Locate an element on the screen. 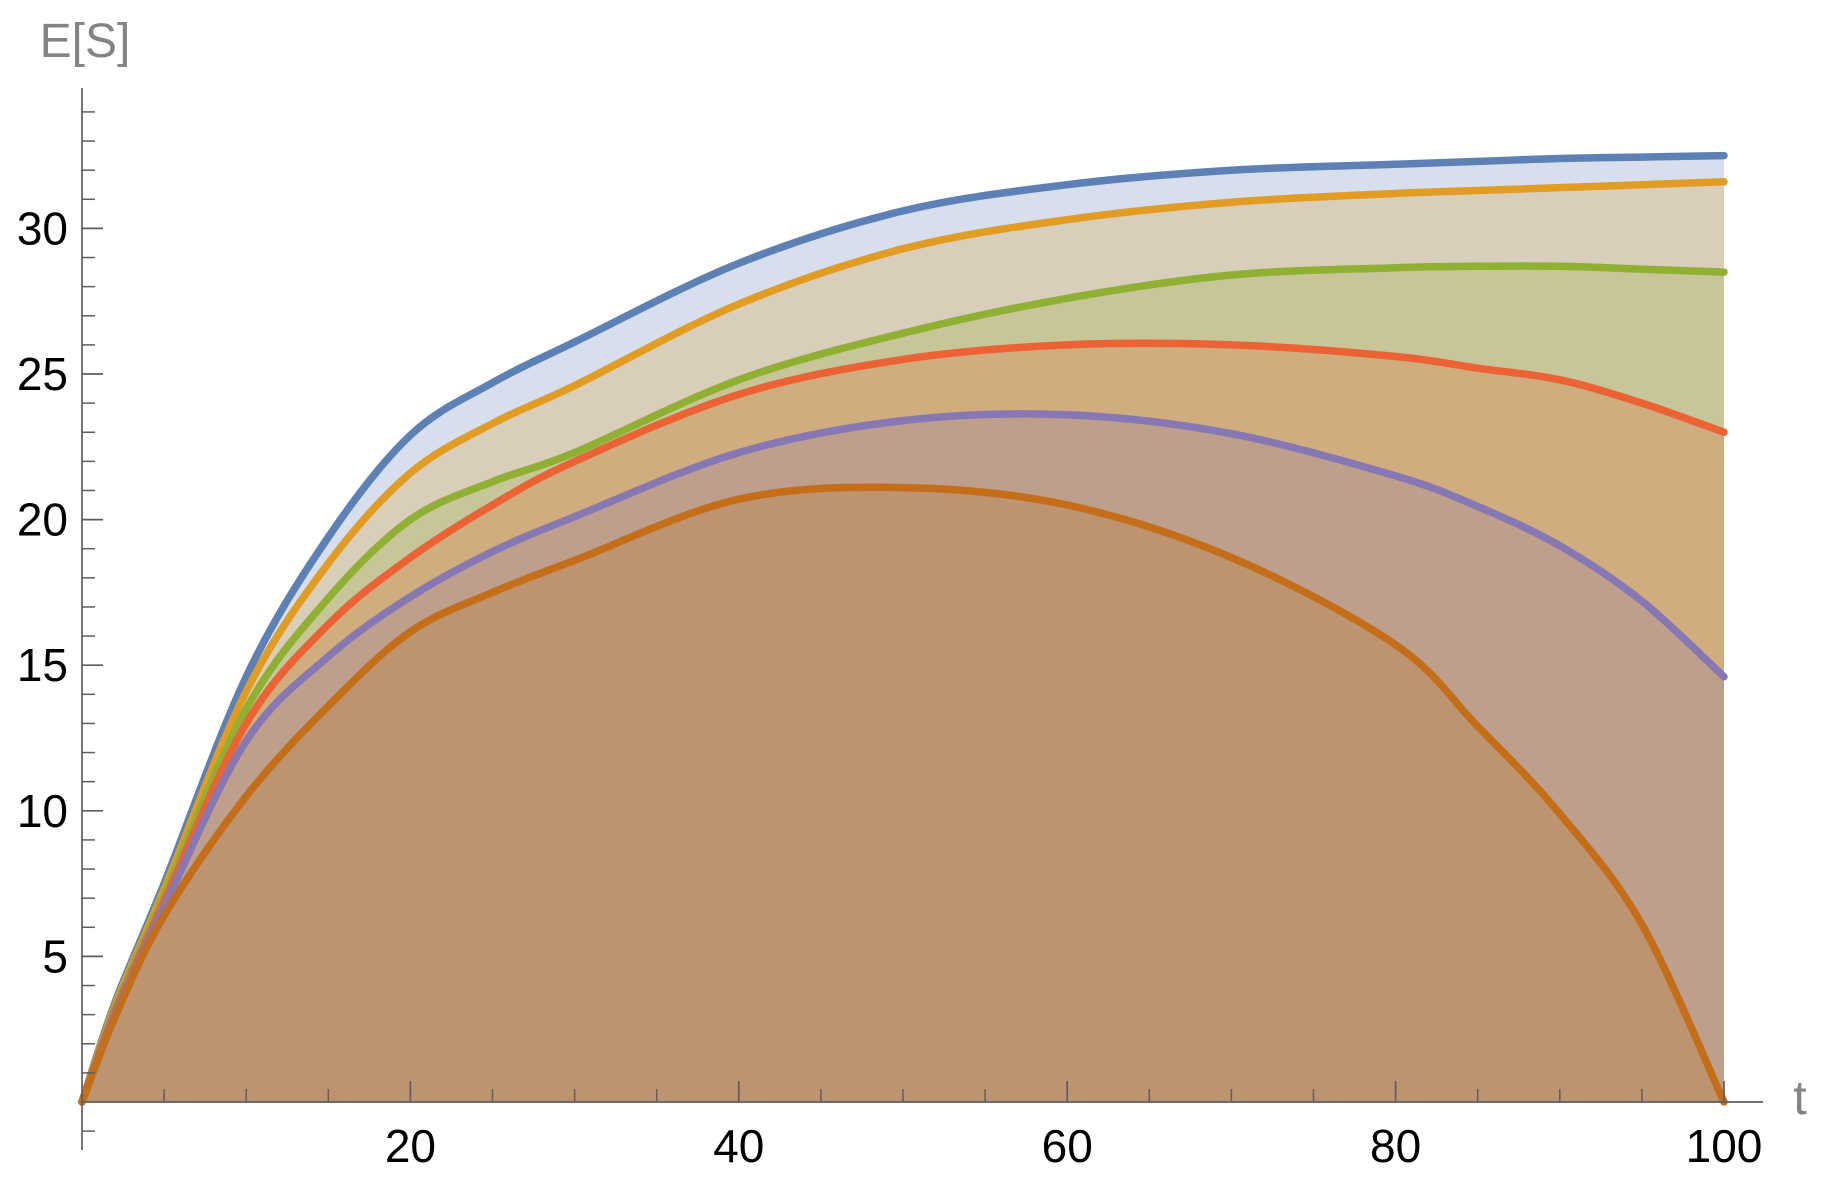 This screenshot has width=1822, height=1182. x-axis-label: t is located at coordinates (1799, 1098).